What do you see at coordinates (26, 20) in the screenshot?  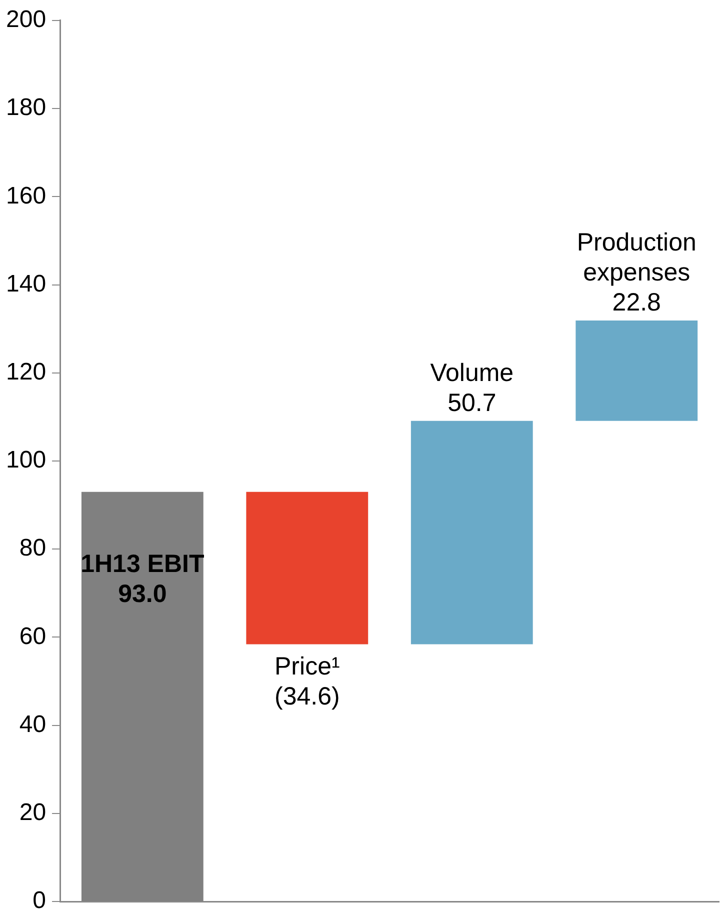 I see `y-tick-label: 200` at bounding box center [26, 20].